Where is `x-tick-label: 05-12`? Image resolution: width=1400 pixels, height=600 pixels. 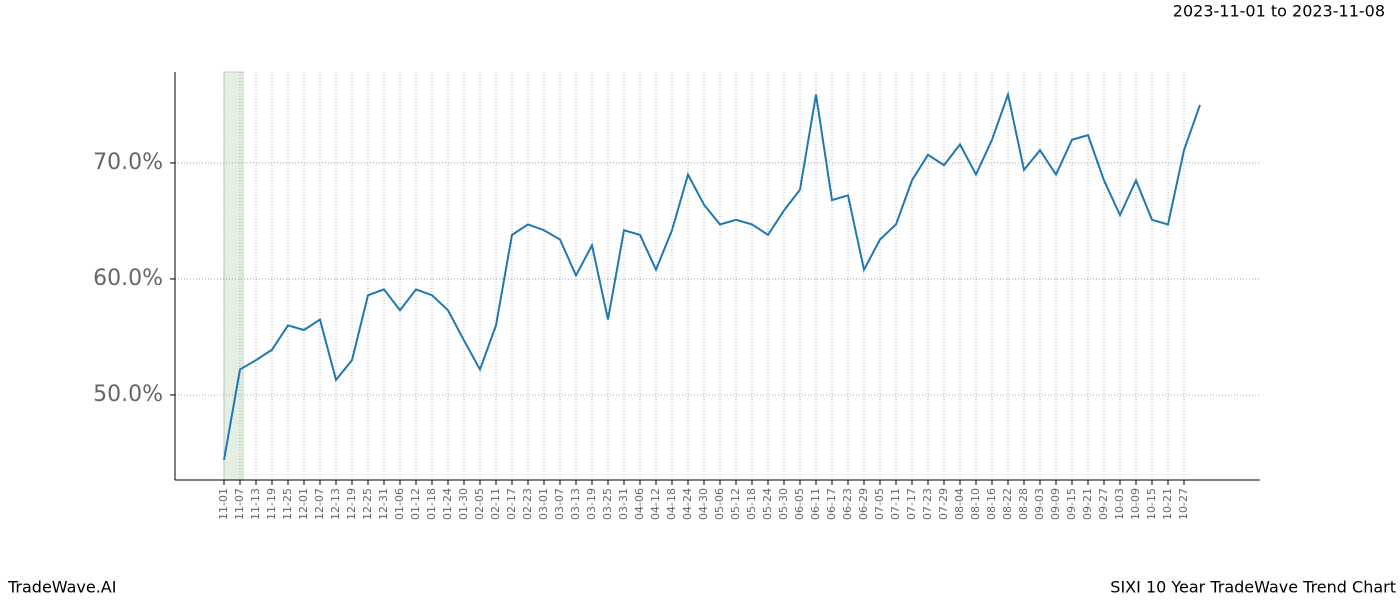 x-tick-label: 05-12 is located at coordinates (735, 504).